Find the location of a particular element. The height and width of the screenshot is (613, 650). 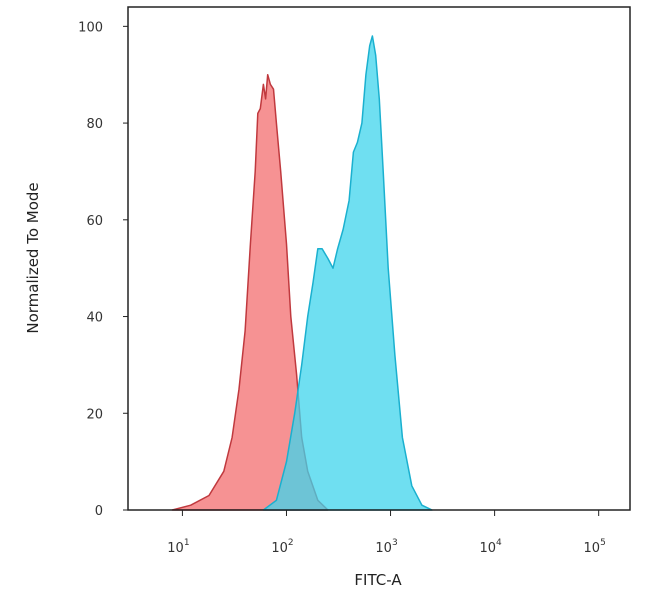

y-axis-ticks: 0 20 40 60 80 100 is located at coordinates (103, 269).